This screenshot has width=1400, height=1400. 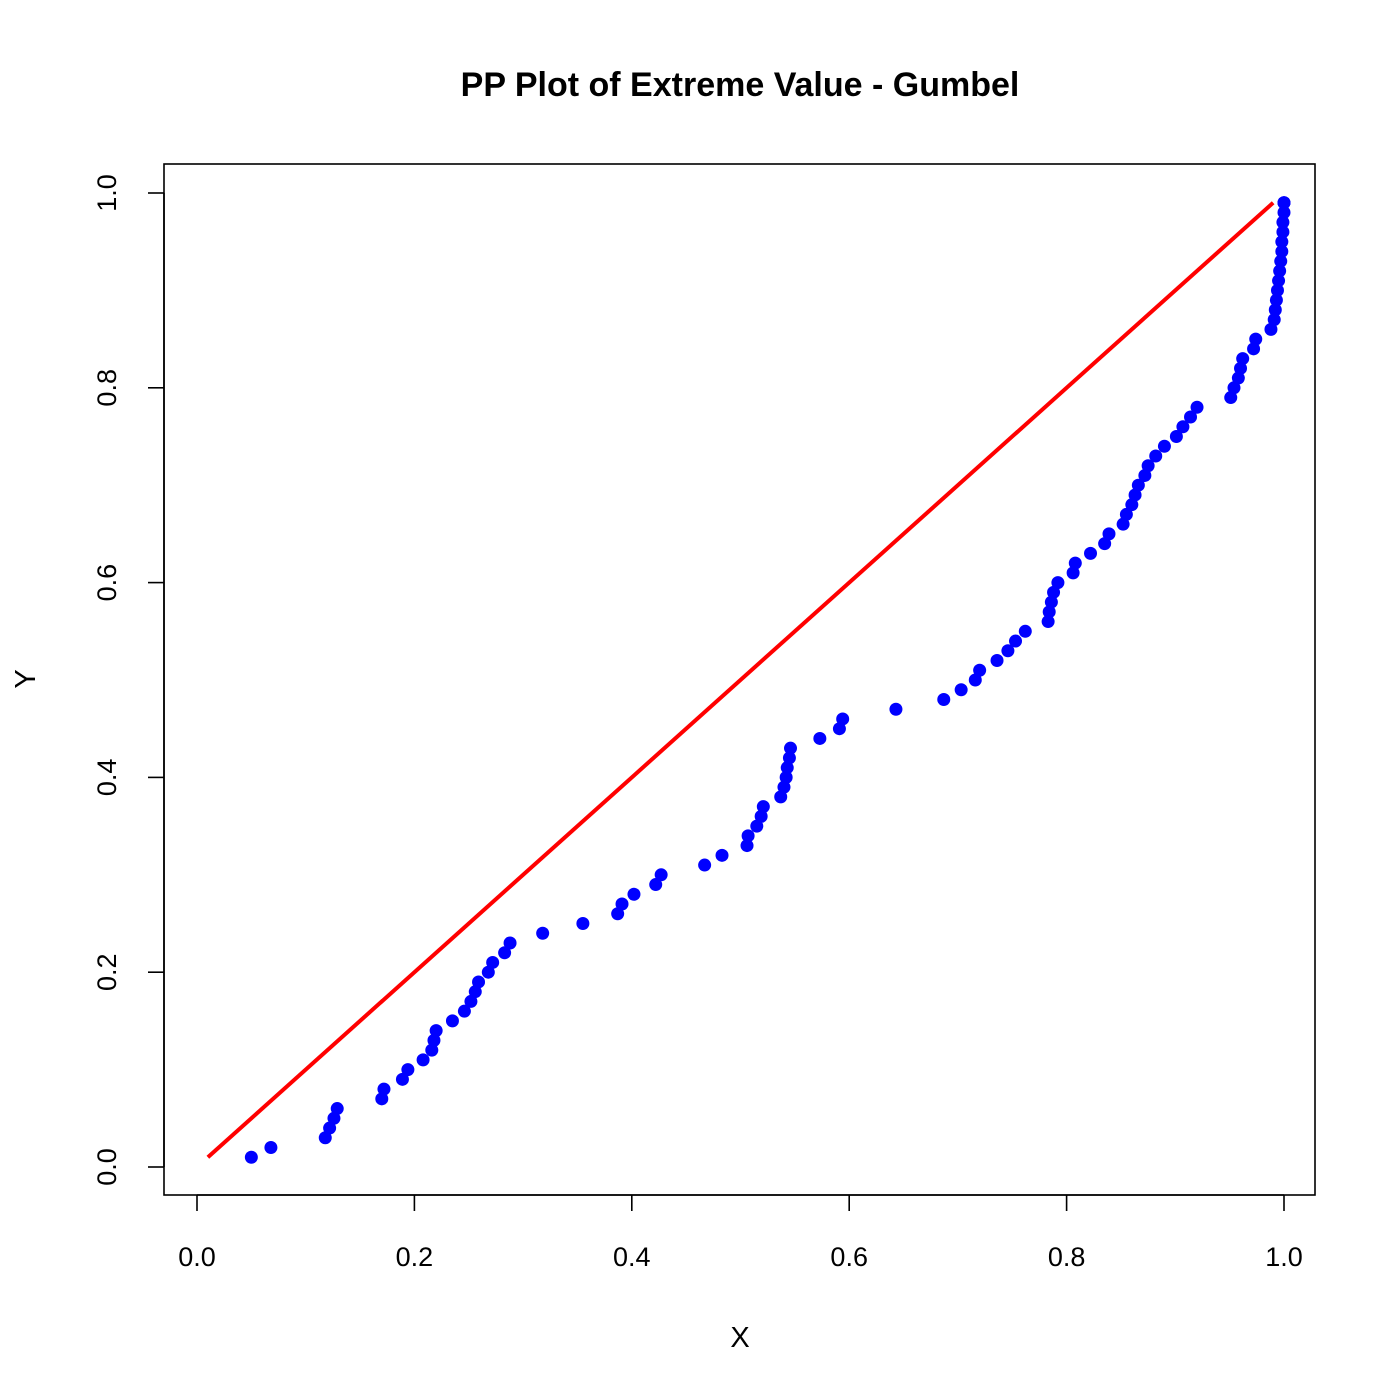 What do you see at coordinates (107, 778) in the screenshot?
I see `y-tick-label: 0.4` at bounding box center [107, 778].